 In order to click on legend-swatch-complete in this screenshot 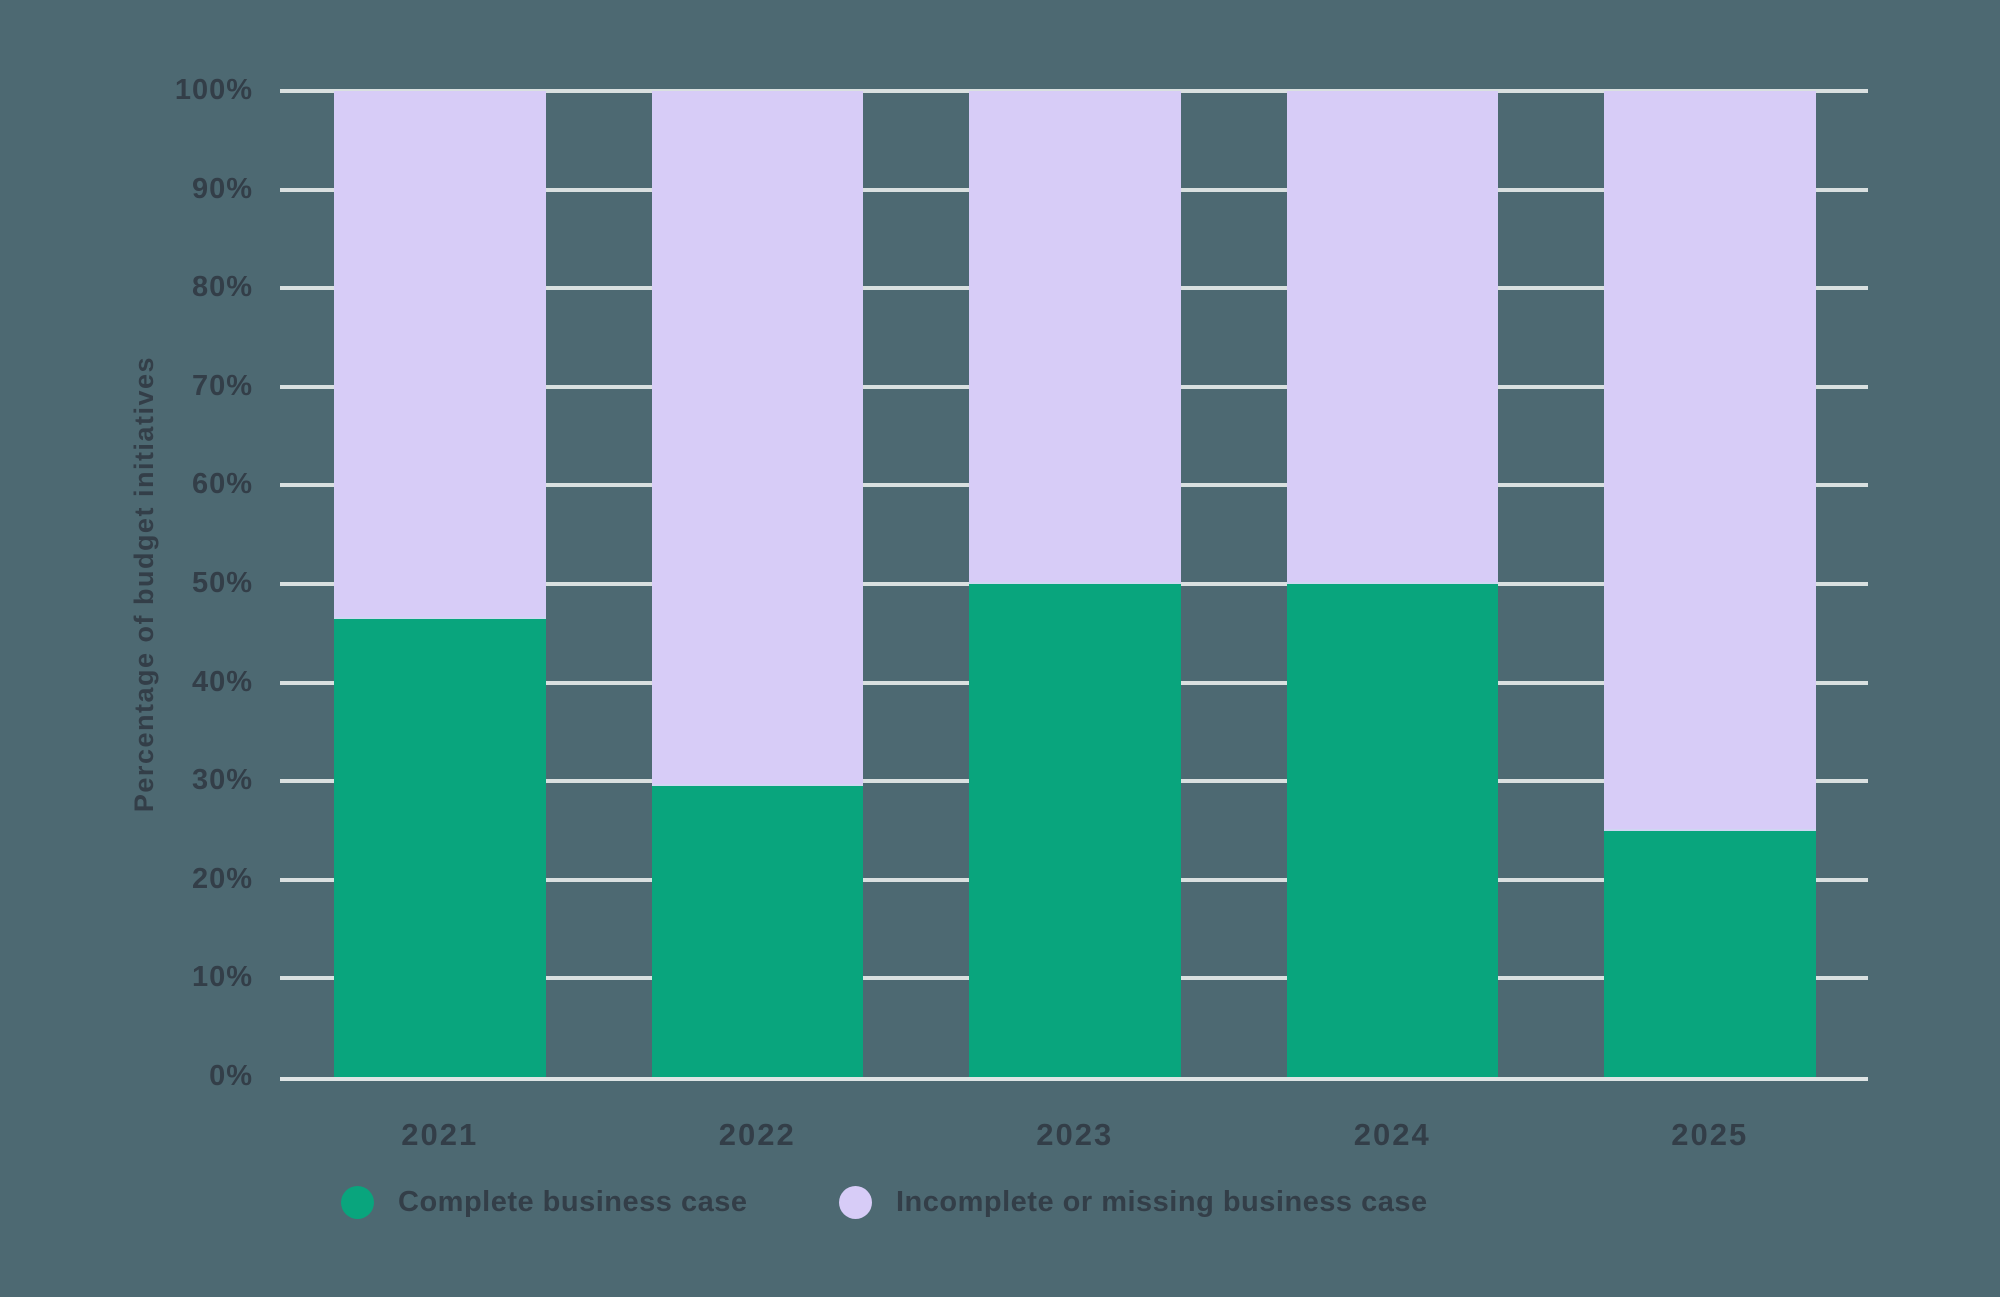, I will do `click(357, 1202)`.